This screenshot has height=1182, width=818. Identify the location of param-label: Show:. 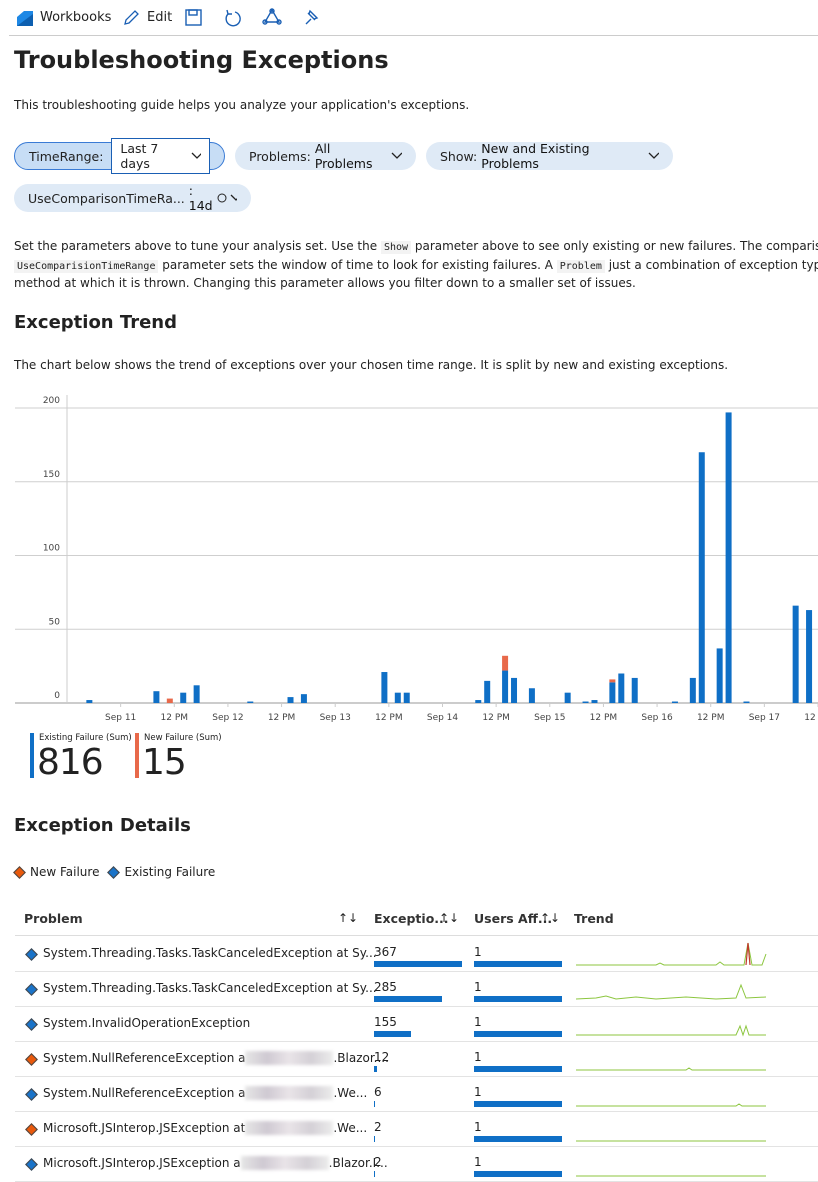
(459, 156).